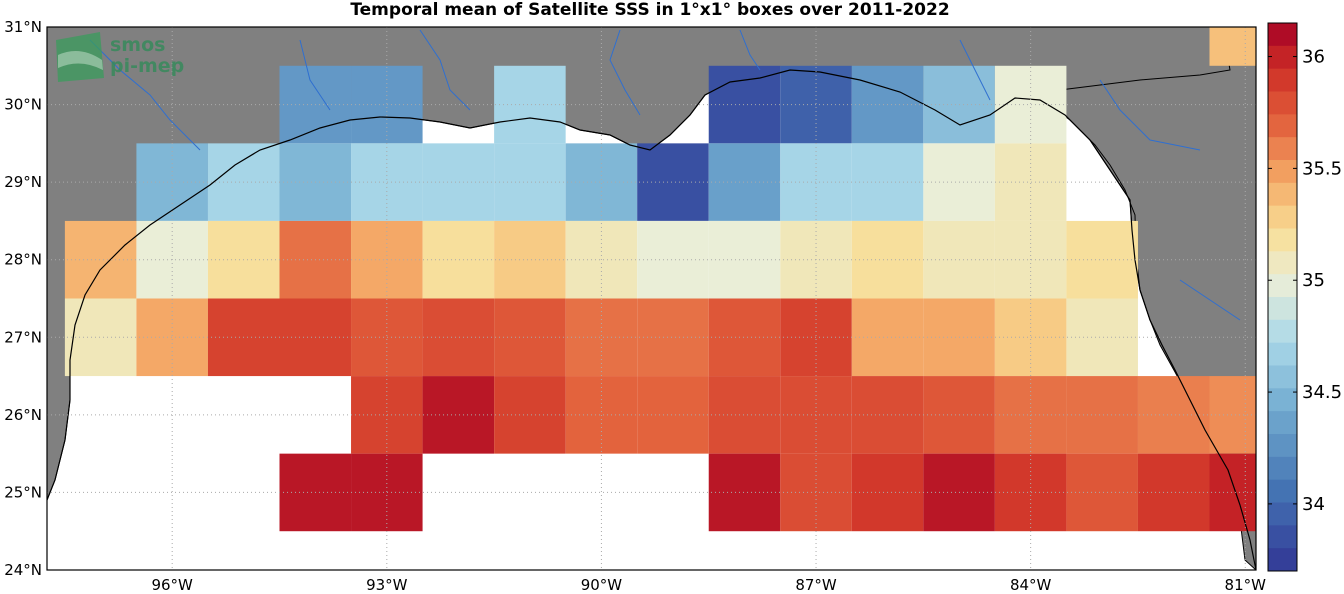 This screenshot has height=594, width=1344. Describe the element at coordinates (23, 27) in the screenshot. I see `lat-label: 31°N` at that location.